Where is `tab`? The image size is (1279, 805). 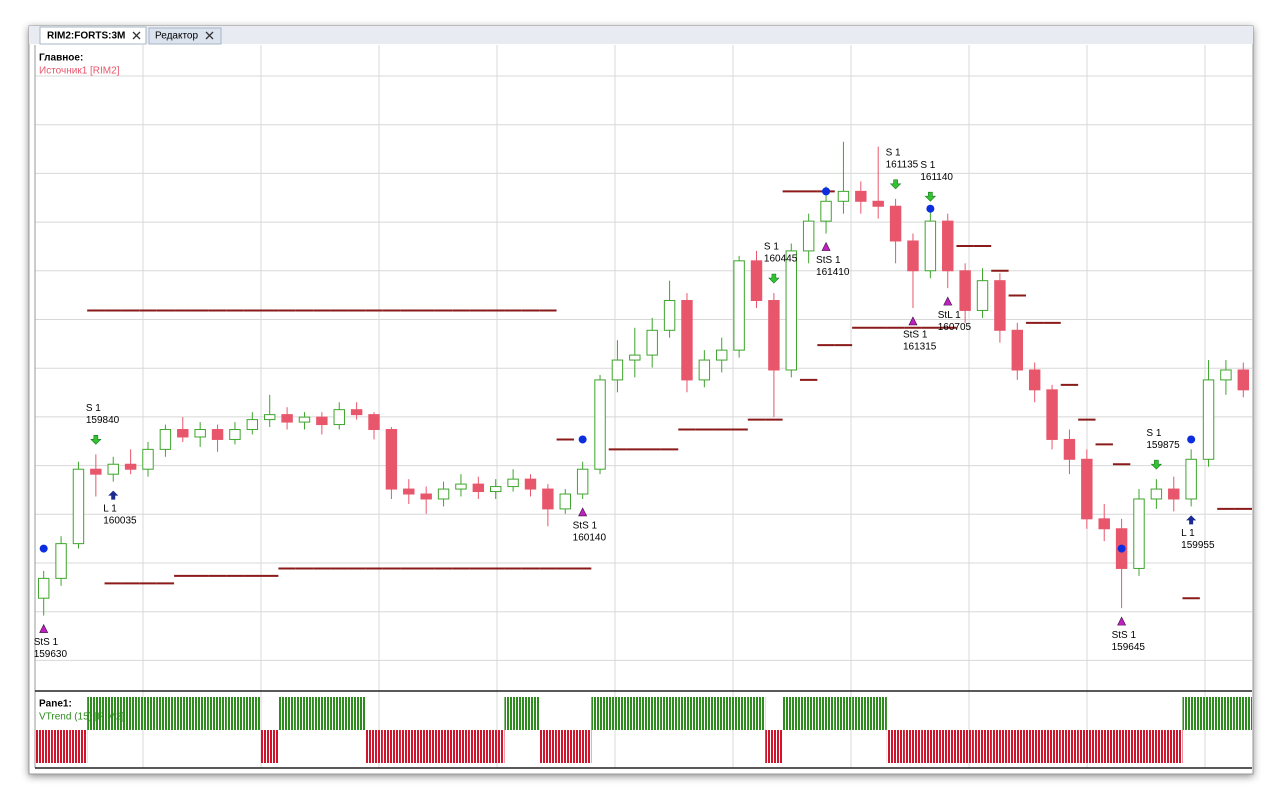 tab is located at coordinates (185, 36).